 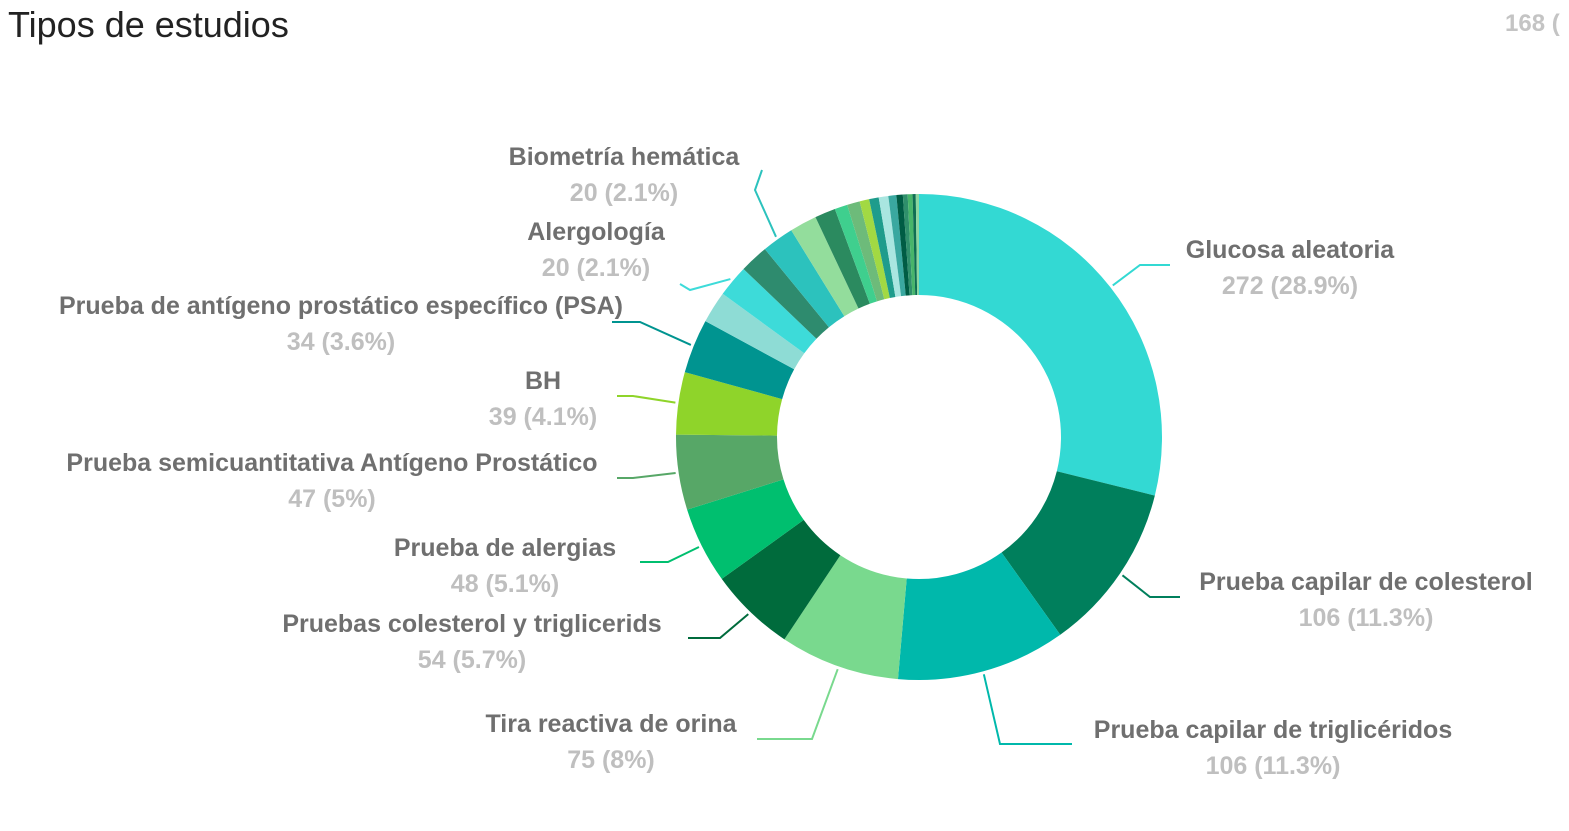 What do you see at coordinates (1273, 730) in the screenshot?
I see `slice-label-name: Prueba capilar de triglicéridos` at bounding box center [1273, 730].